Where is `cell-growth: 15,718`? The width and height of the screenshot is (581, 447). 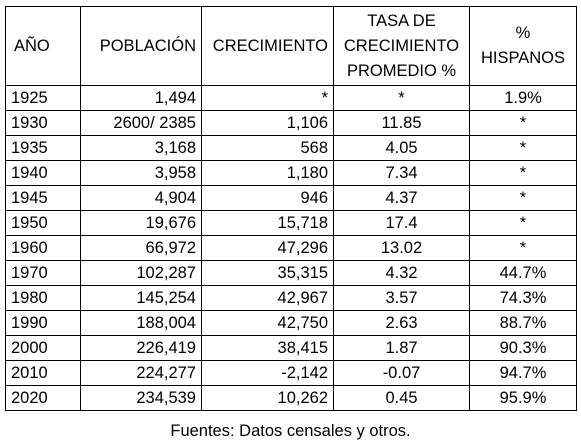
cell-growth: 15,718 is located at coordinates (267, 223).